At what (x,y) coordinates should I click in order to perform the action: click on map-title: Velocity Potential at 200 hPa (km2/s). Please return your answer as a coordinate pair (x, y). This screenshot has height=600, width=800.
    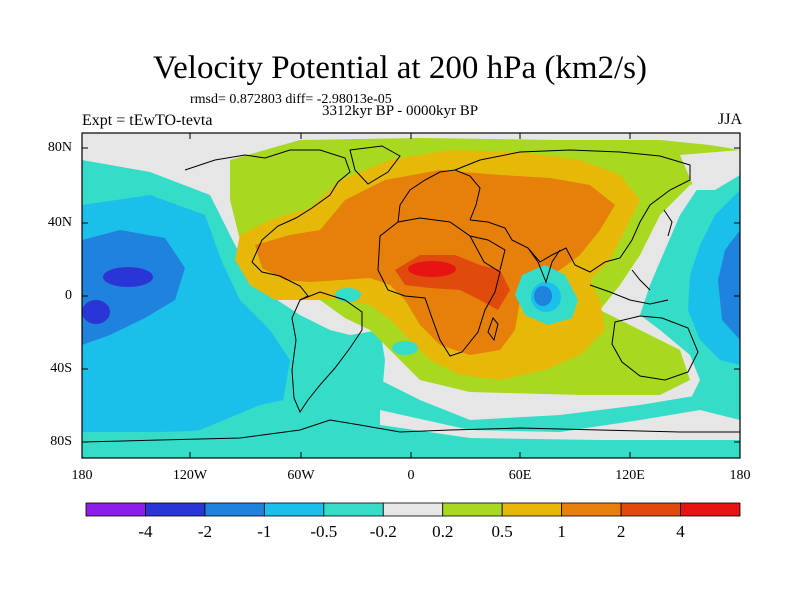
    Looking at the image, I should click on (400, 68).